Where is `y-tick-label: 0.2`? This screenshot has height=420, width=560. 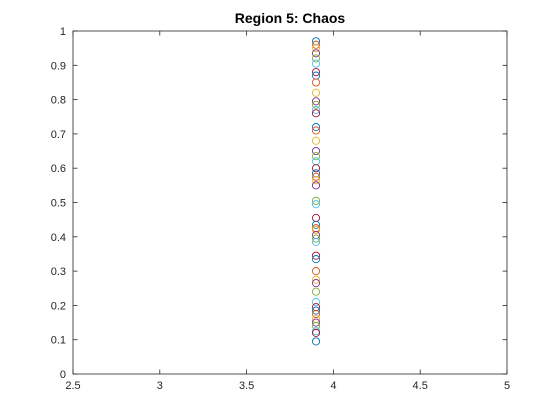 y-tick-label: 0.2 is located at coordinates (58, 306).